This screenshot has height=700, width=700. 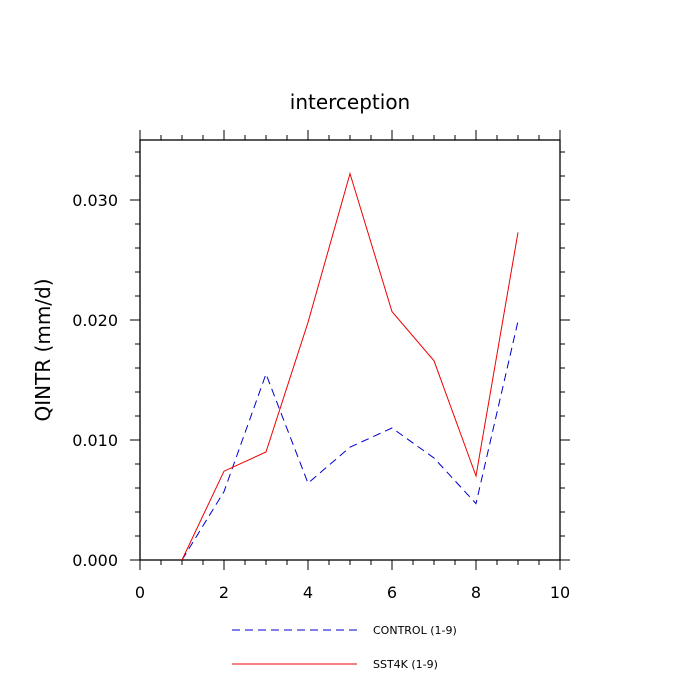 I want to click on y-tick-label: 0.030, so click(x=95, y=200).